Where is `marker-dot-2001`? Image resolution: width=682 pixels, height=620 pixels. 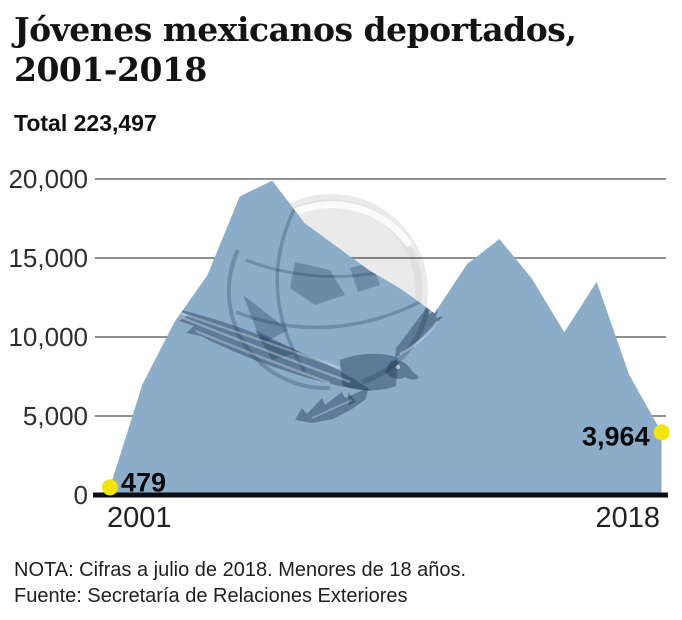 marker-dot-2001 is located at coordinates (110, 487).